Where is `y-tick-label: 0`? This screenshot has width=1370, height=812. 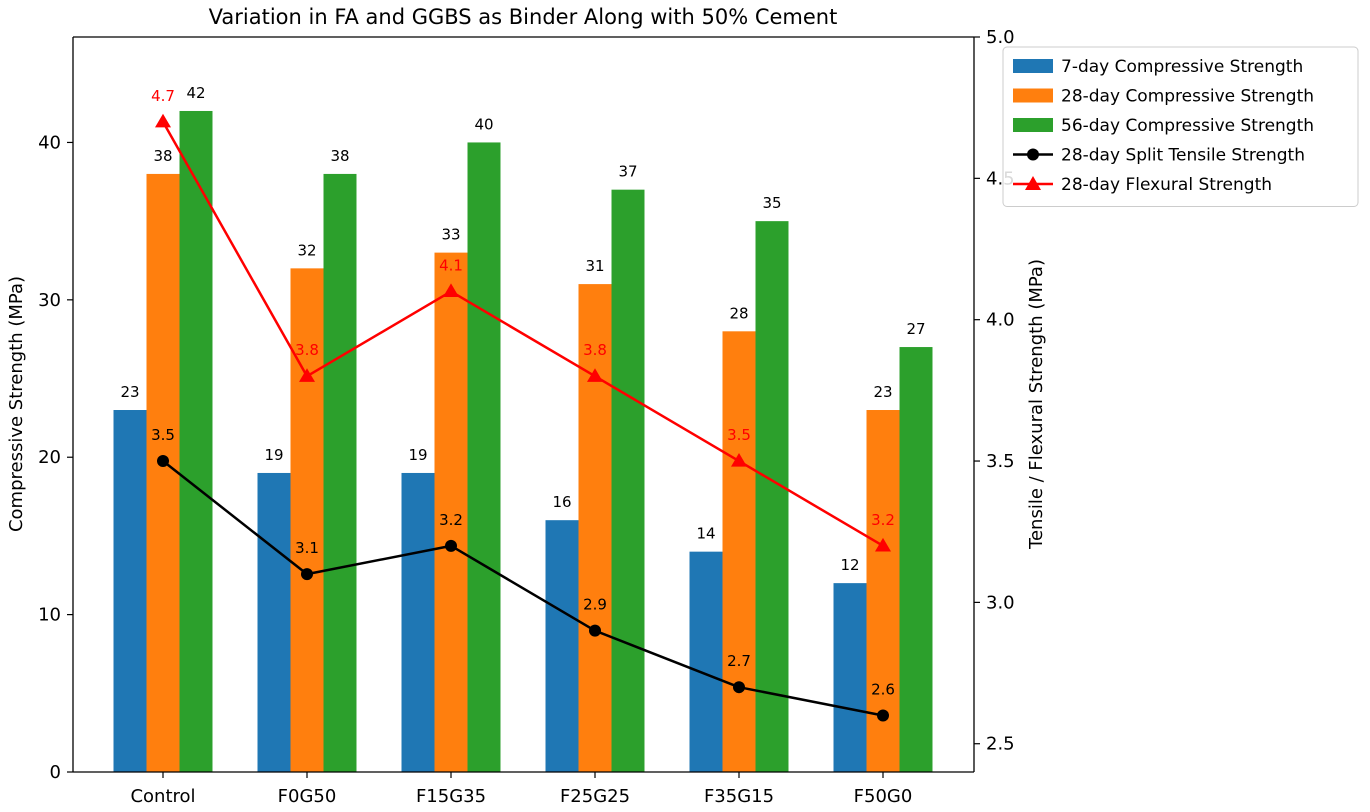 y-tick-label: 0 is located at coordinates (55, 772).